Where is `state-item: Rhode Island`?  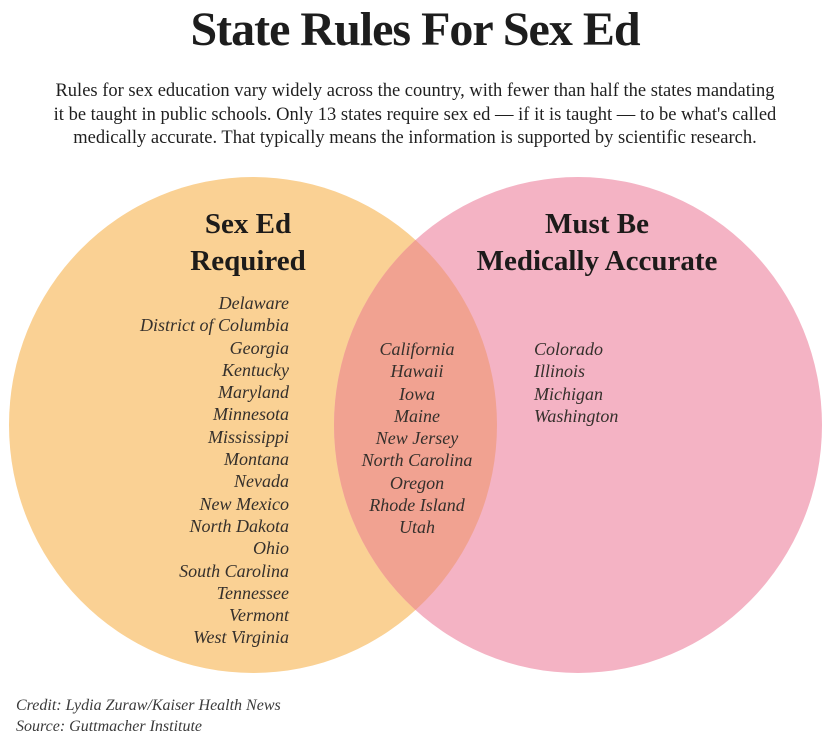 state-item: Rhode Island is located at coordinates (417, 505).